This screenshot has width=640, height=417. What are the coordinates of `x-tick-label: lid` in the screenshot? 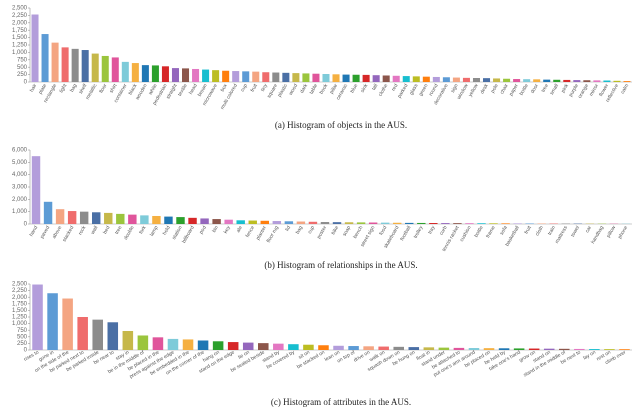 It's located at (288, 229).